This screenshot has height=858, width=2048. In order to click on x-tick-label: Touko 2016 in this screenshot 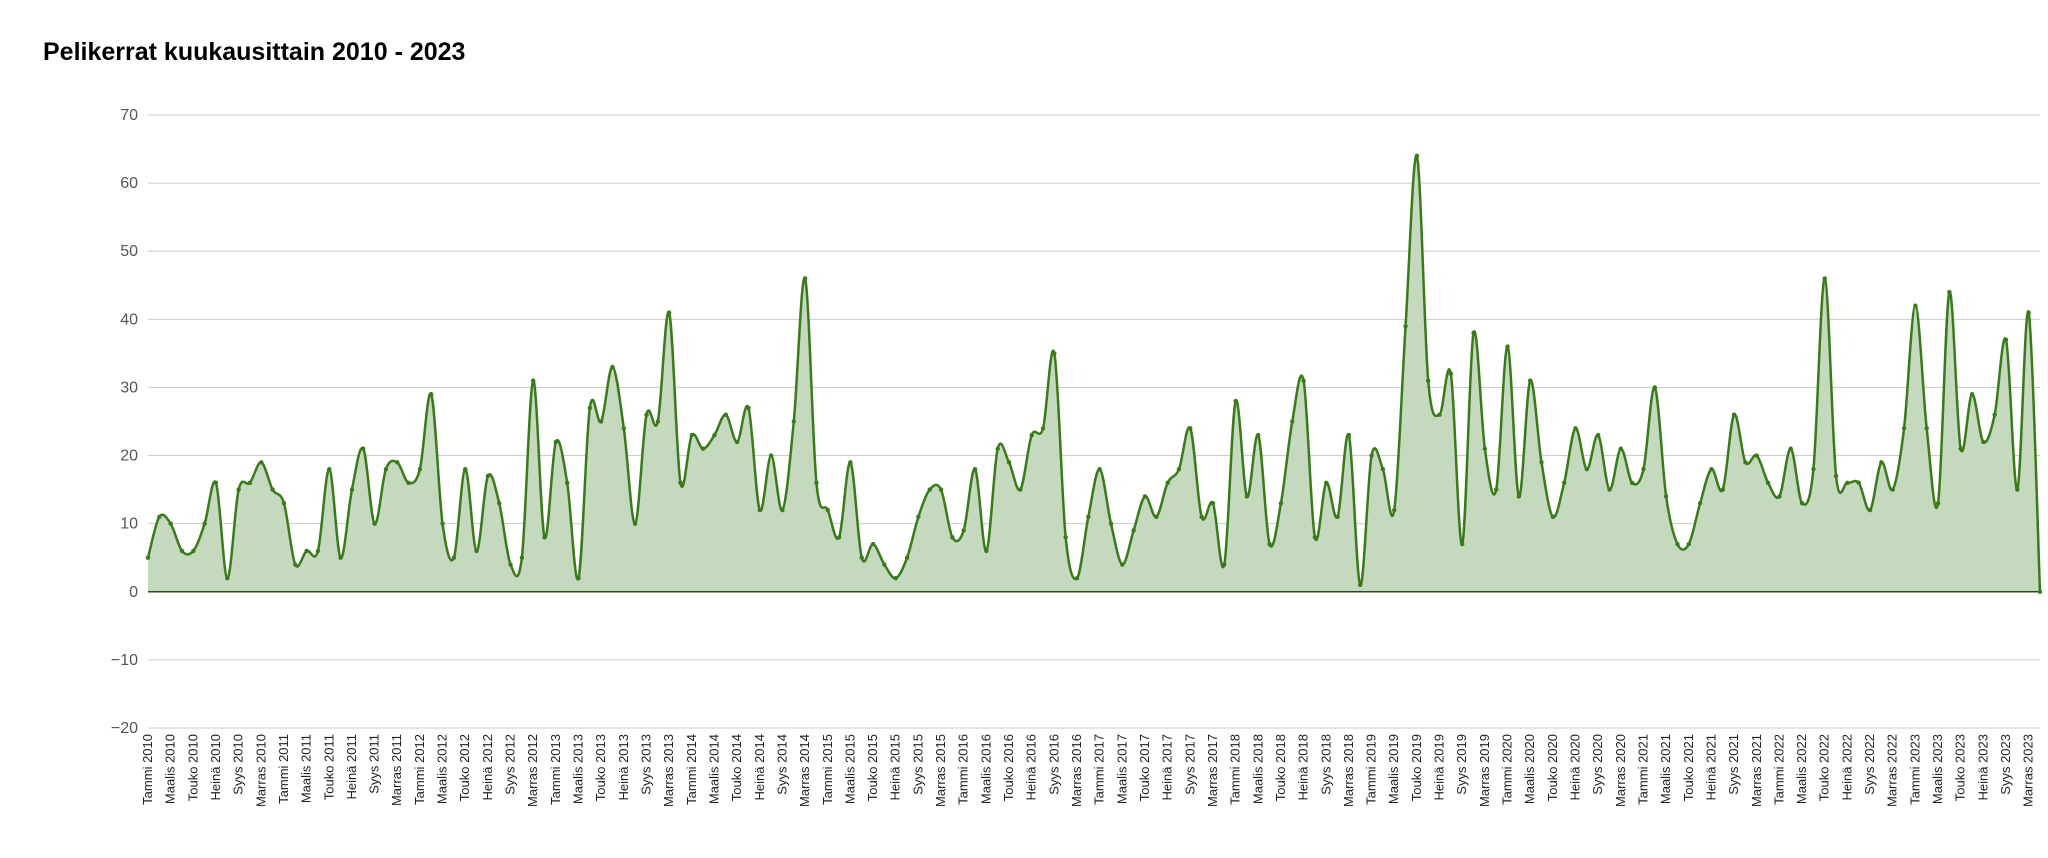, I will do `click(1008, 767)`.